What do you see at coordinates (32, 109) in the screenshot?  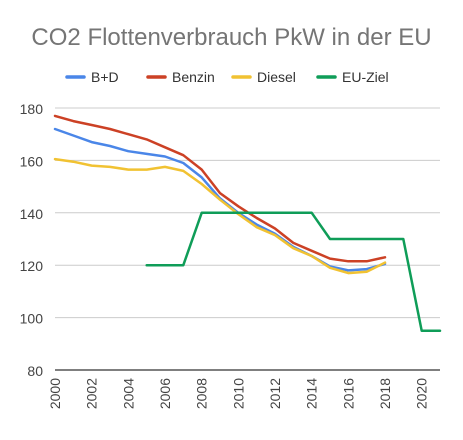 I see `y-tick-label: 180` at bounding box center [32, 109].